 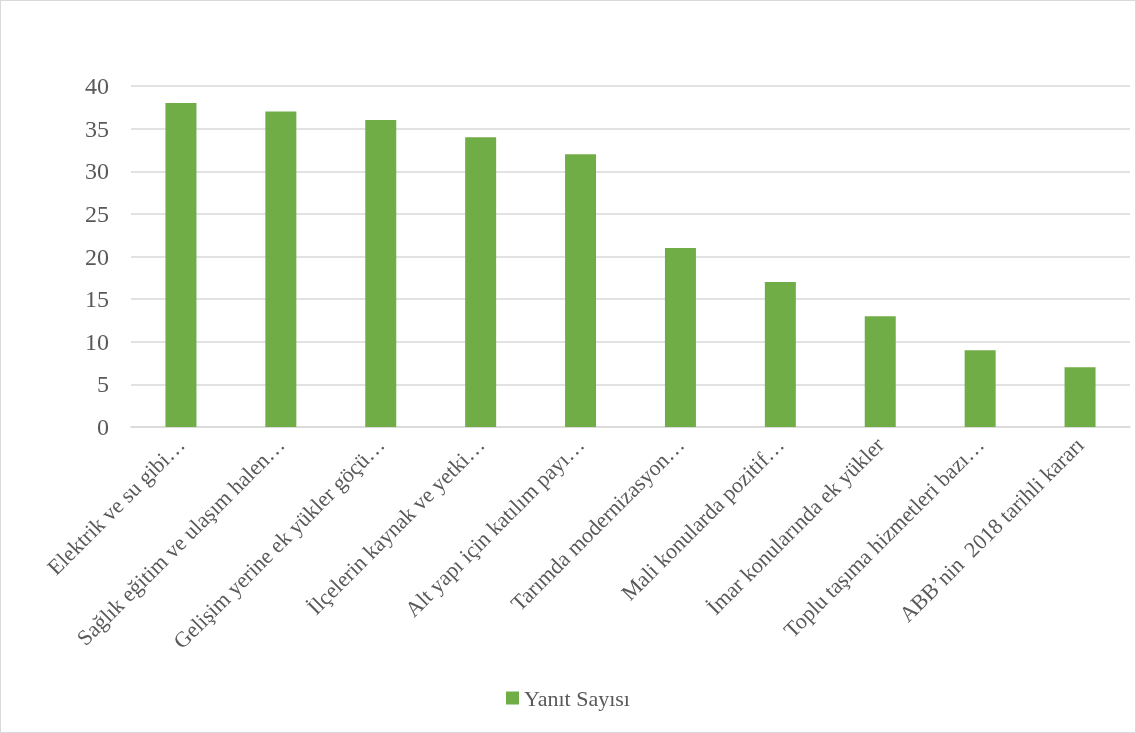 I want to click on y-tick-label: 40, so click(x=97, y=86).